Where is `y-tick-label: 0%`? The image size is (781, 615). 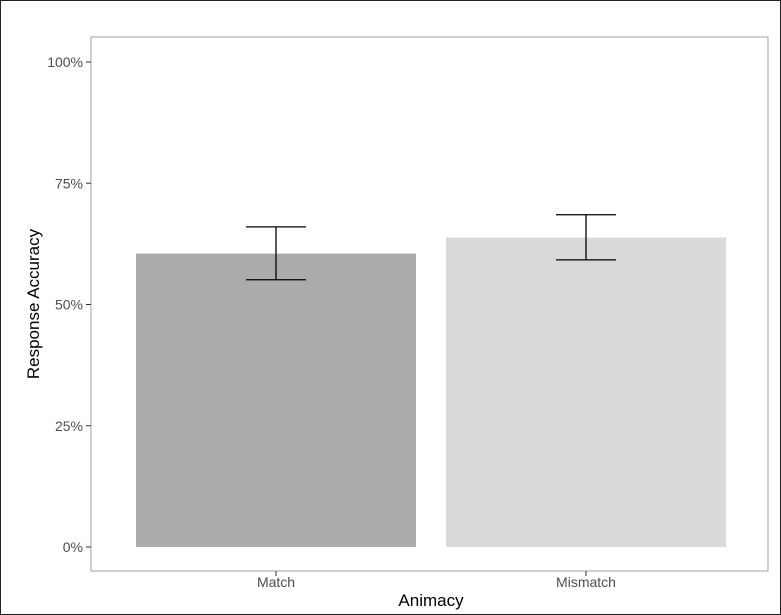 y-tick-label: 0% is located at coordinates (73, 547).